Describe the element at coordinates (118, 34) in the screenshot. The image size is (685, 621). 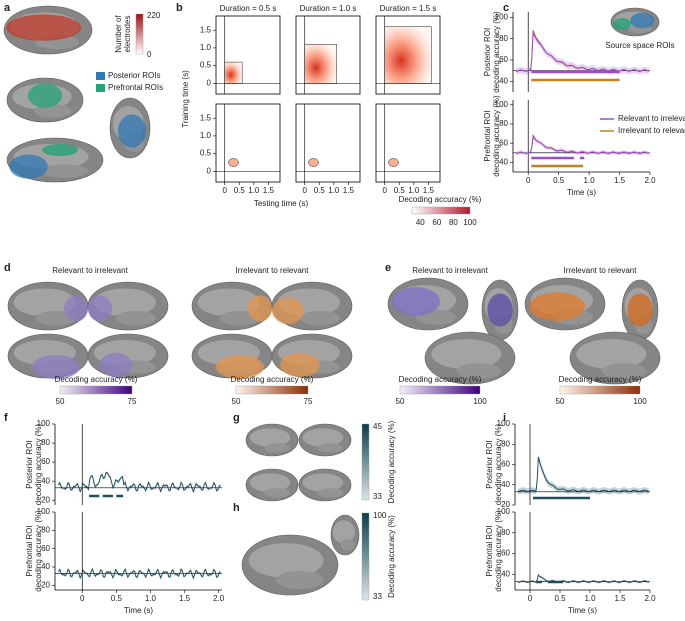
I see `axis-label: Number of` at that location.